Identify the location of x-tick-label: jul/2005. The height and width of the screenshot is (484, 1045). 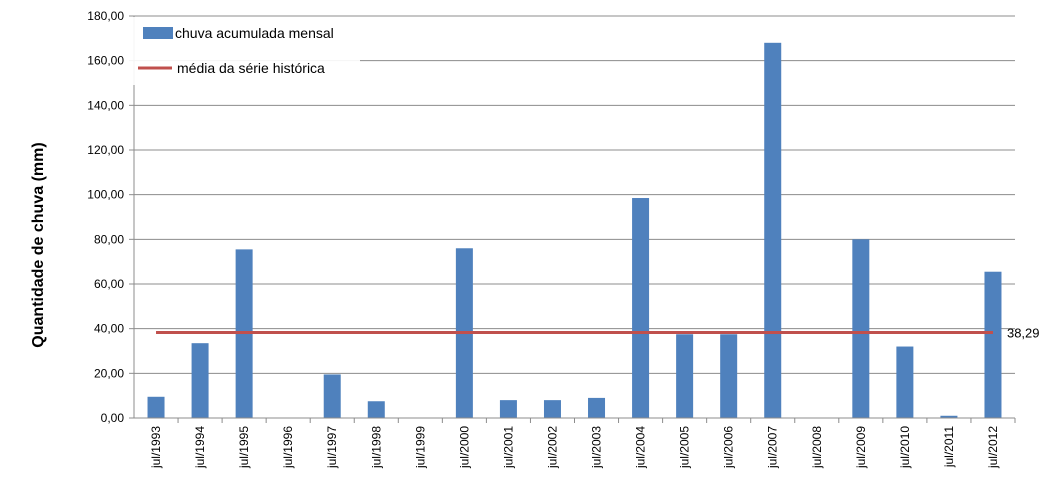
(685, 447).